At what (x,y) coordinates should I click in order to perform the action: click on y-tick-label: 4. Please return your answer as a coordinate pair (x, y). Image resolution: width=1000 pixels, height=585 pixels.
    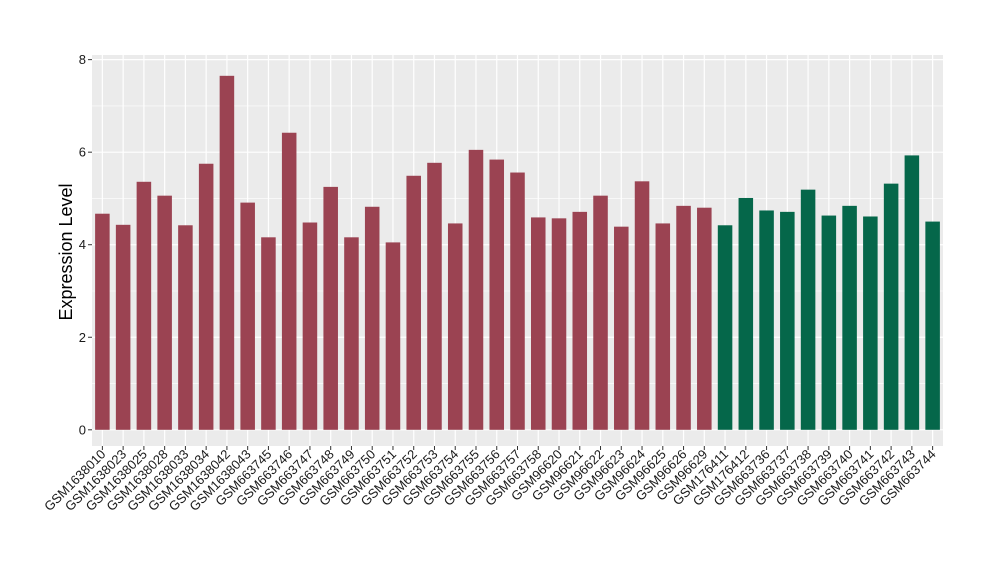
    Looking at the image, I should click on (82, 244).